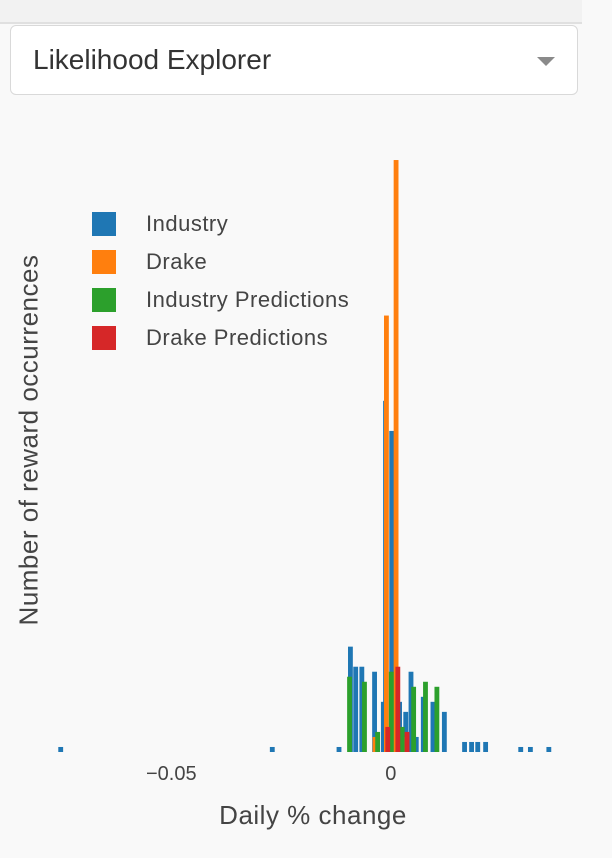 This screenshot has height=858, width=612. Describe the element at coordinates (291, 12) in the screenshot. I see `top-bar` at that location.